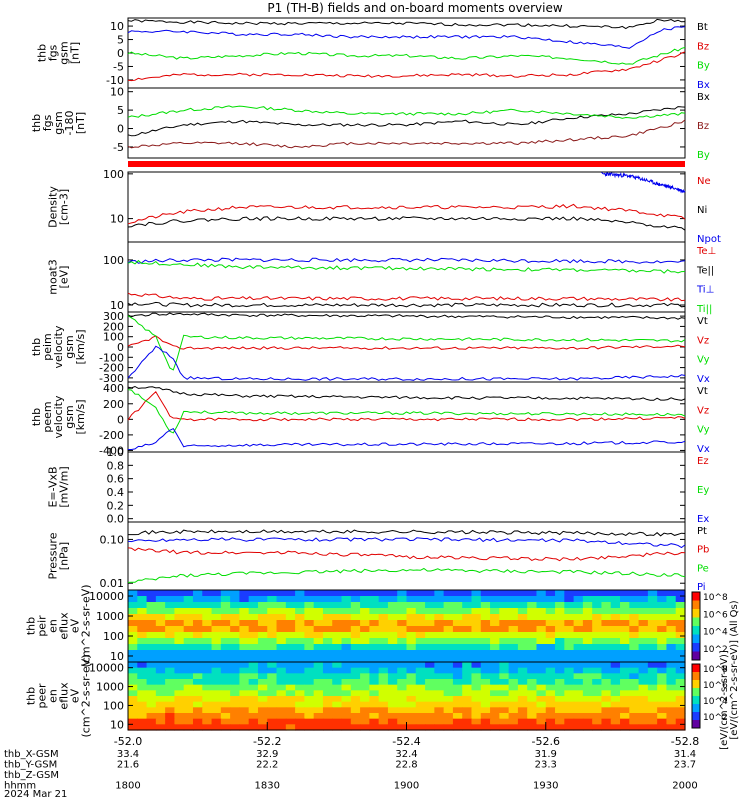  Describe the element at coordinates (704, 309) in the screenshot. I see `legend-ti: Ti||` at that location.